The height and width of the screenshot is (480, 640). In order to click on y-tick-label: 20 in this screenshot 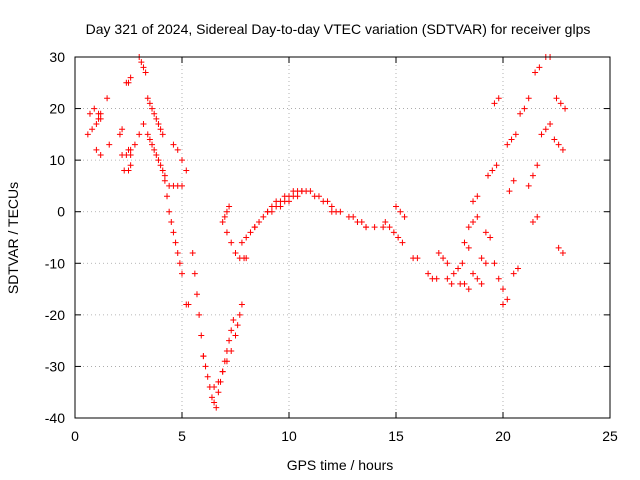, I will do `click(57, 109)`.